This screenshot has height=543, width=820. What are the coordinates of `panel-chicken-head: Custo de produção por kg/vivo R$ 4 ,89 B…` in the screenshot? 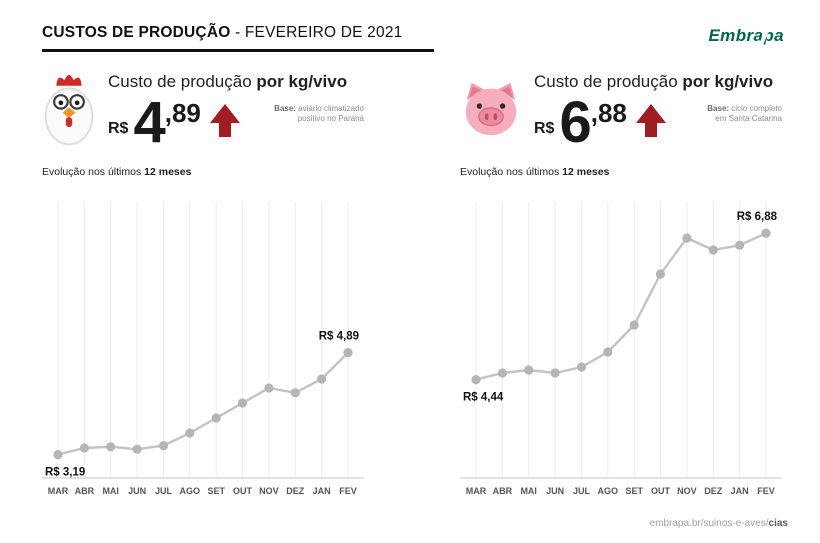 It's located at (203, 111).